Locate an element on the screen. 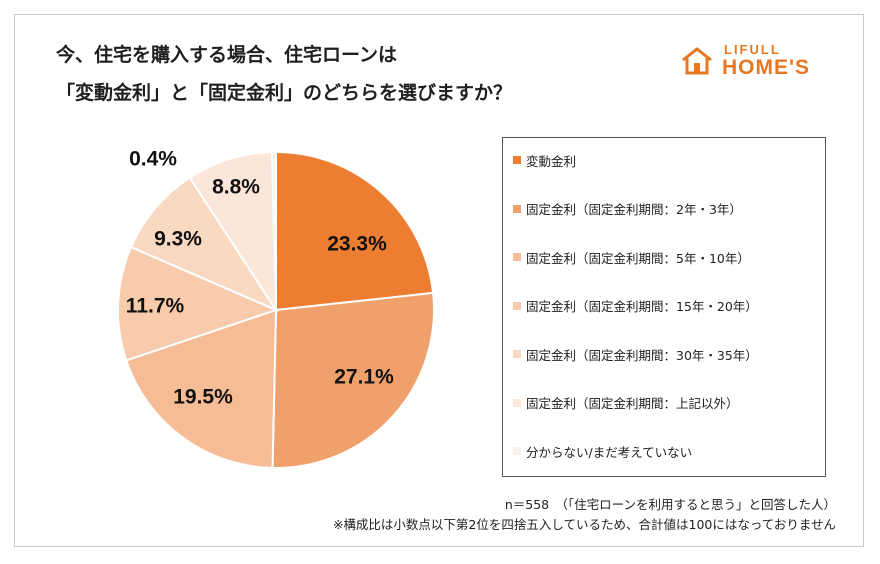  logo-text-bottom: HOME'S is located at coordinates (766, 67).